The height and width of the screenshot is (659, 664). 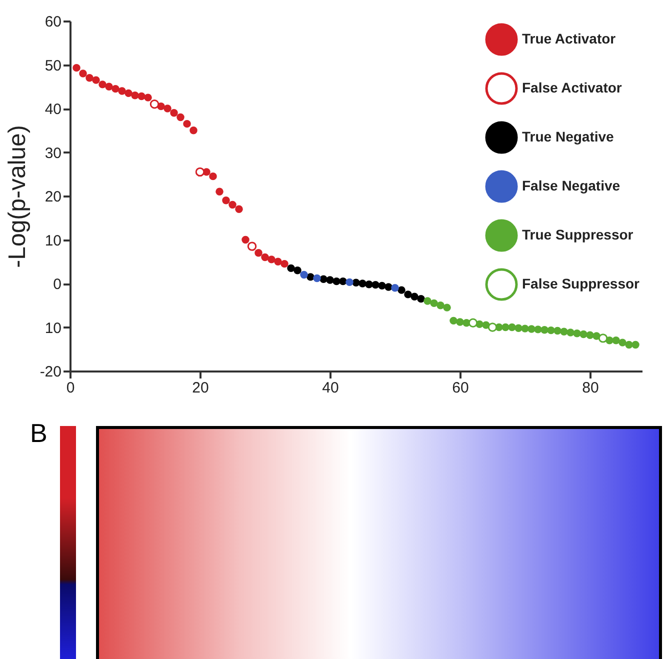 What do you see at coordinates (568, 136) in the screenshot?
I see `legend-label: True Negative` at bounding box center [568, 136].